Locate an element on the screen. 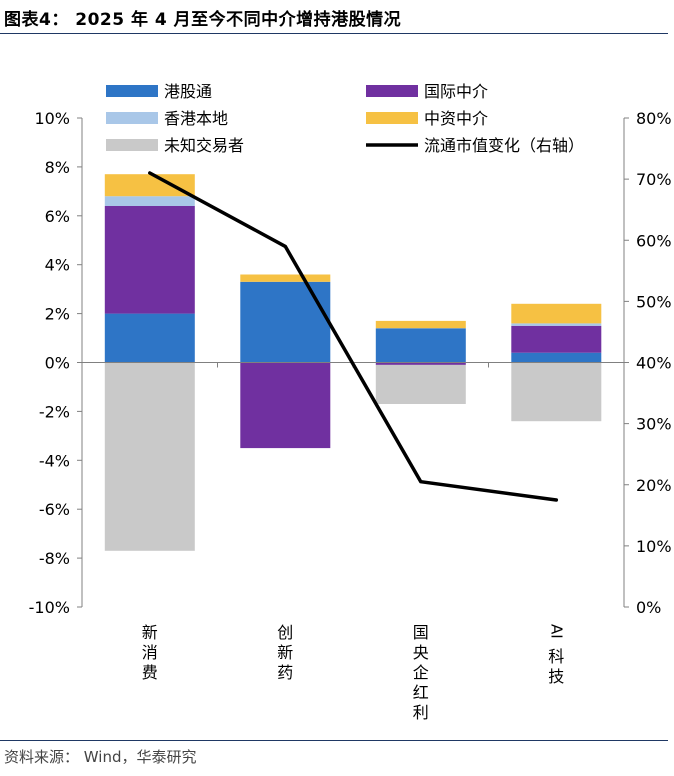 This screenshot has width=674, height=776. category-label-char: 技 is located at coordinates (556, 676).